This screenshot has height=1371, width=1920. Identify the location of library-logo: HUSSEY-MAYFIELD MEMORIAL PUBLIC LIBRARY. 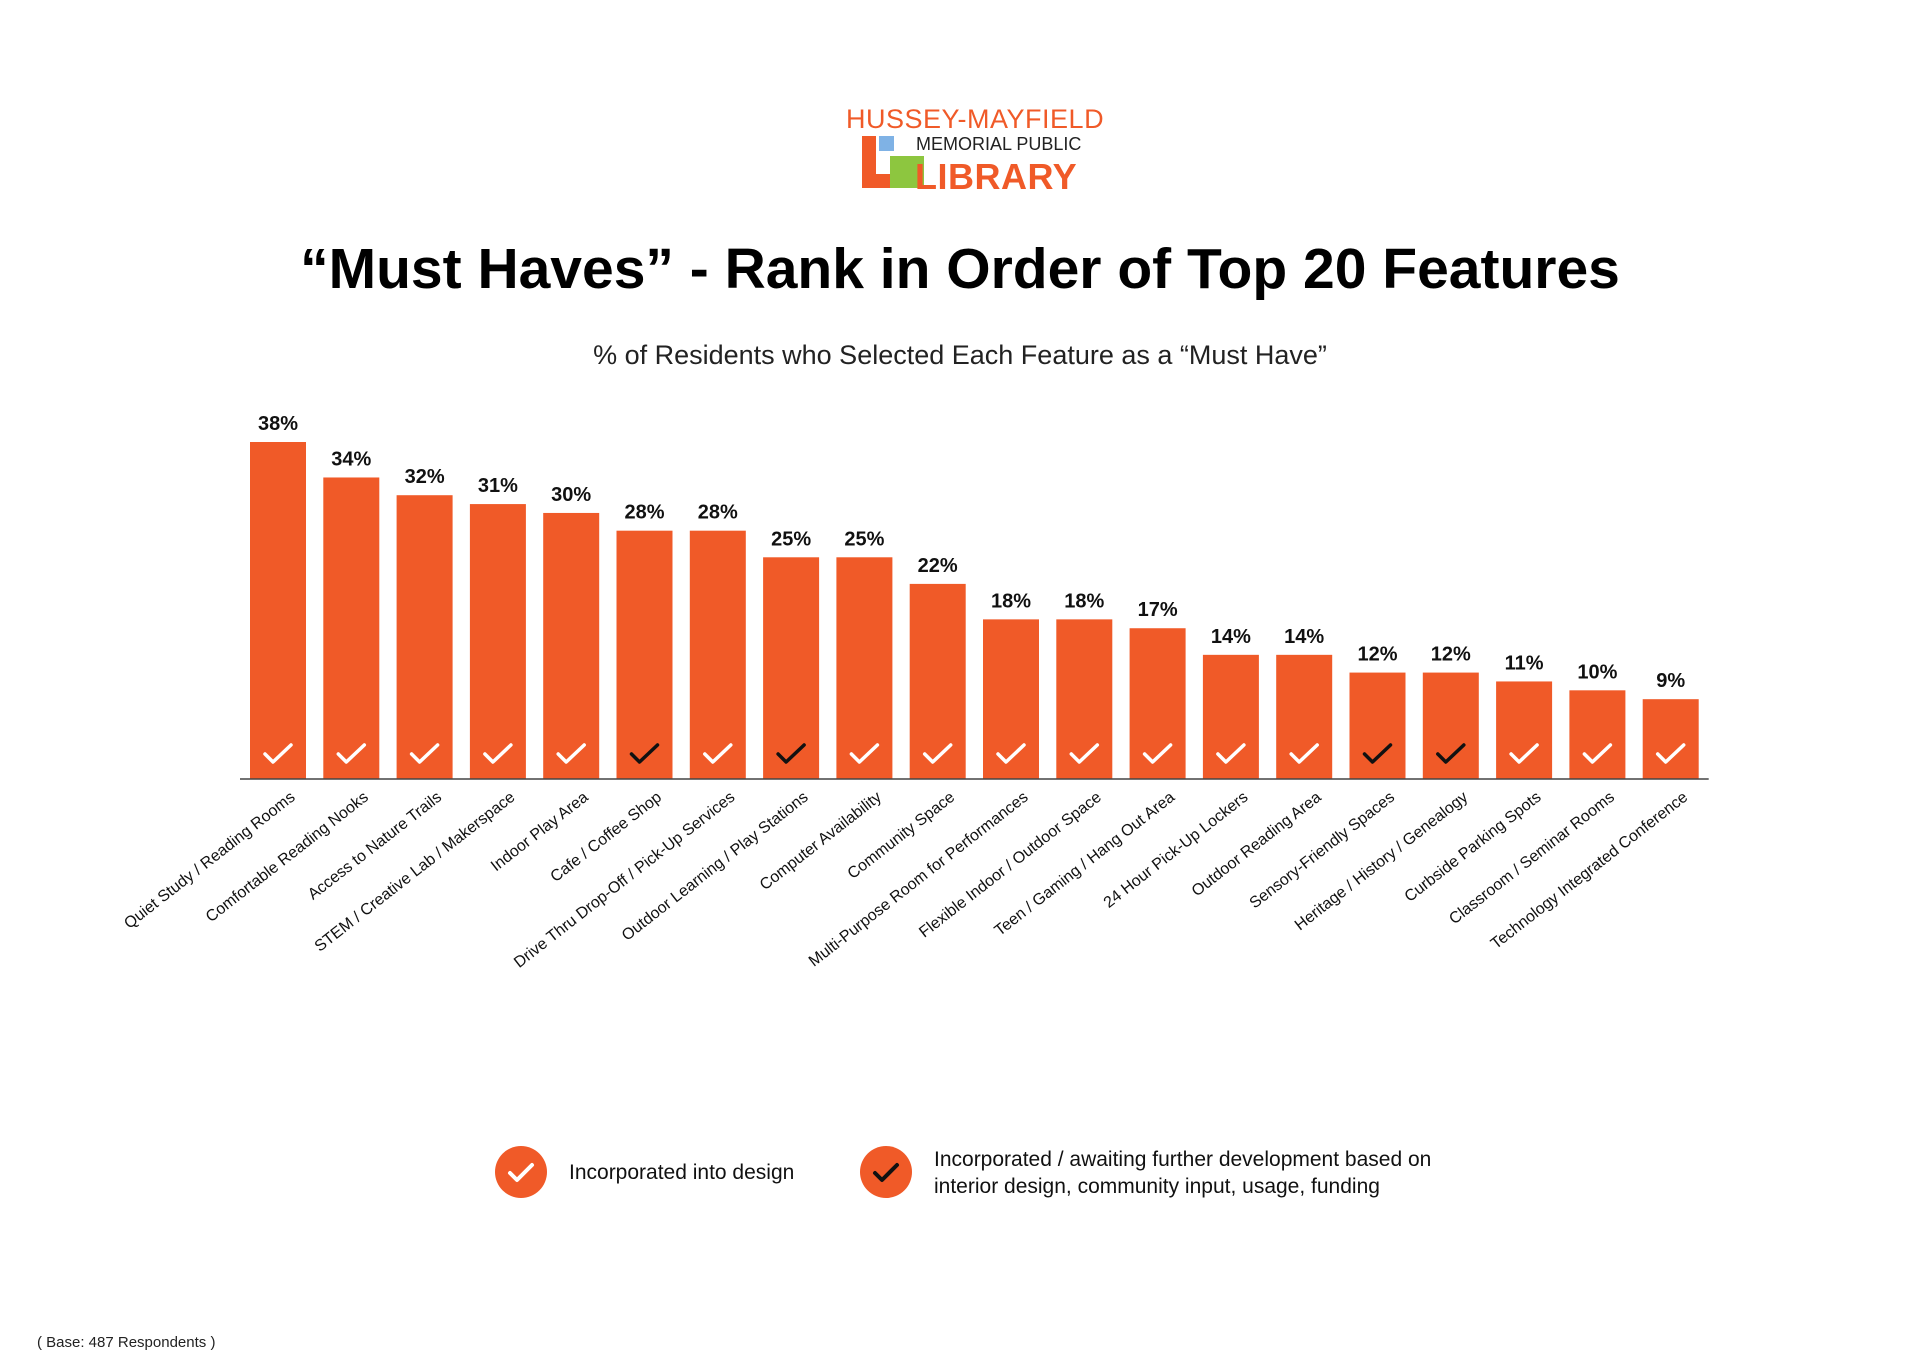
(975, 150).